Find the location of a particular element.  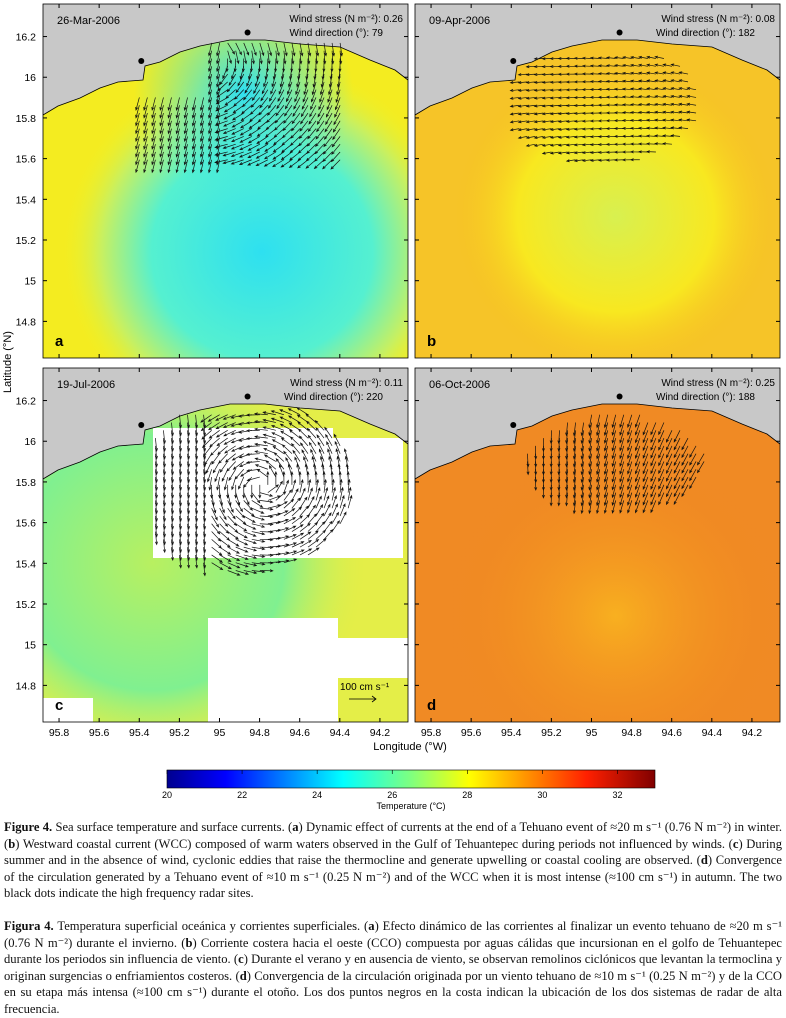

wind-direction-label: Wind direction (°): 220 is located at coordinates (333, 397).